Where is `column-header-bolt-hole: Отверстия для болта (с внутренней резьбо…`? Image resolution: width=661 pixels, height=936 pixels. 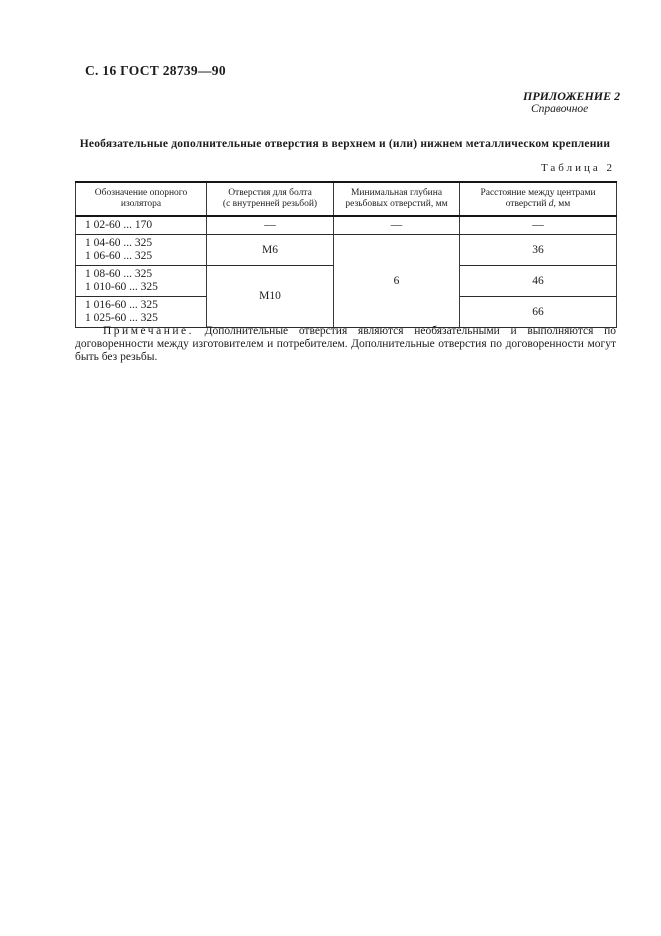
column-header-bolt-hole: Отверстия для болта (с внутренней резьбо… is located at coordinates (270, 199).